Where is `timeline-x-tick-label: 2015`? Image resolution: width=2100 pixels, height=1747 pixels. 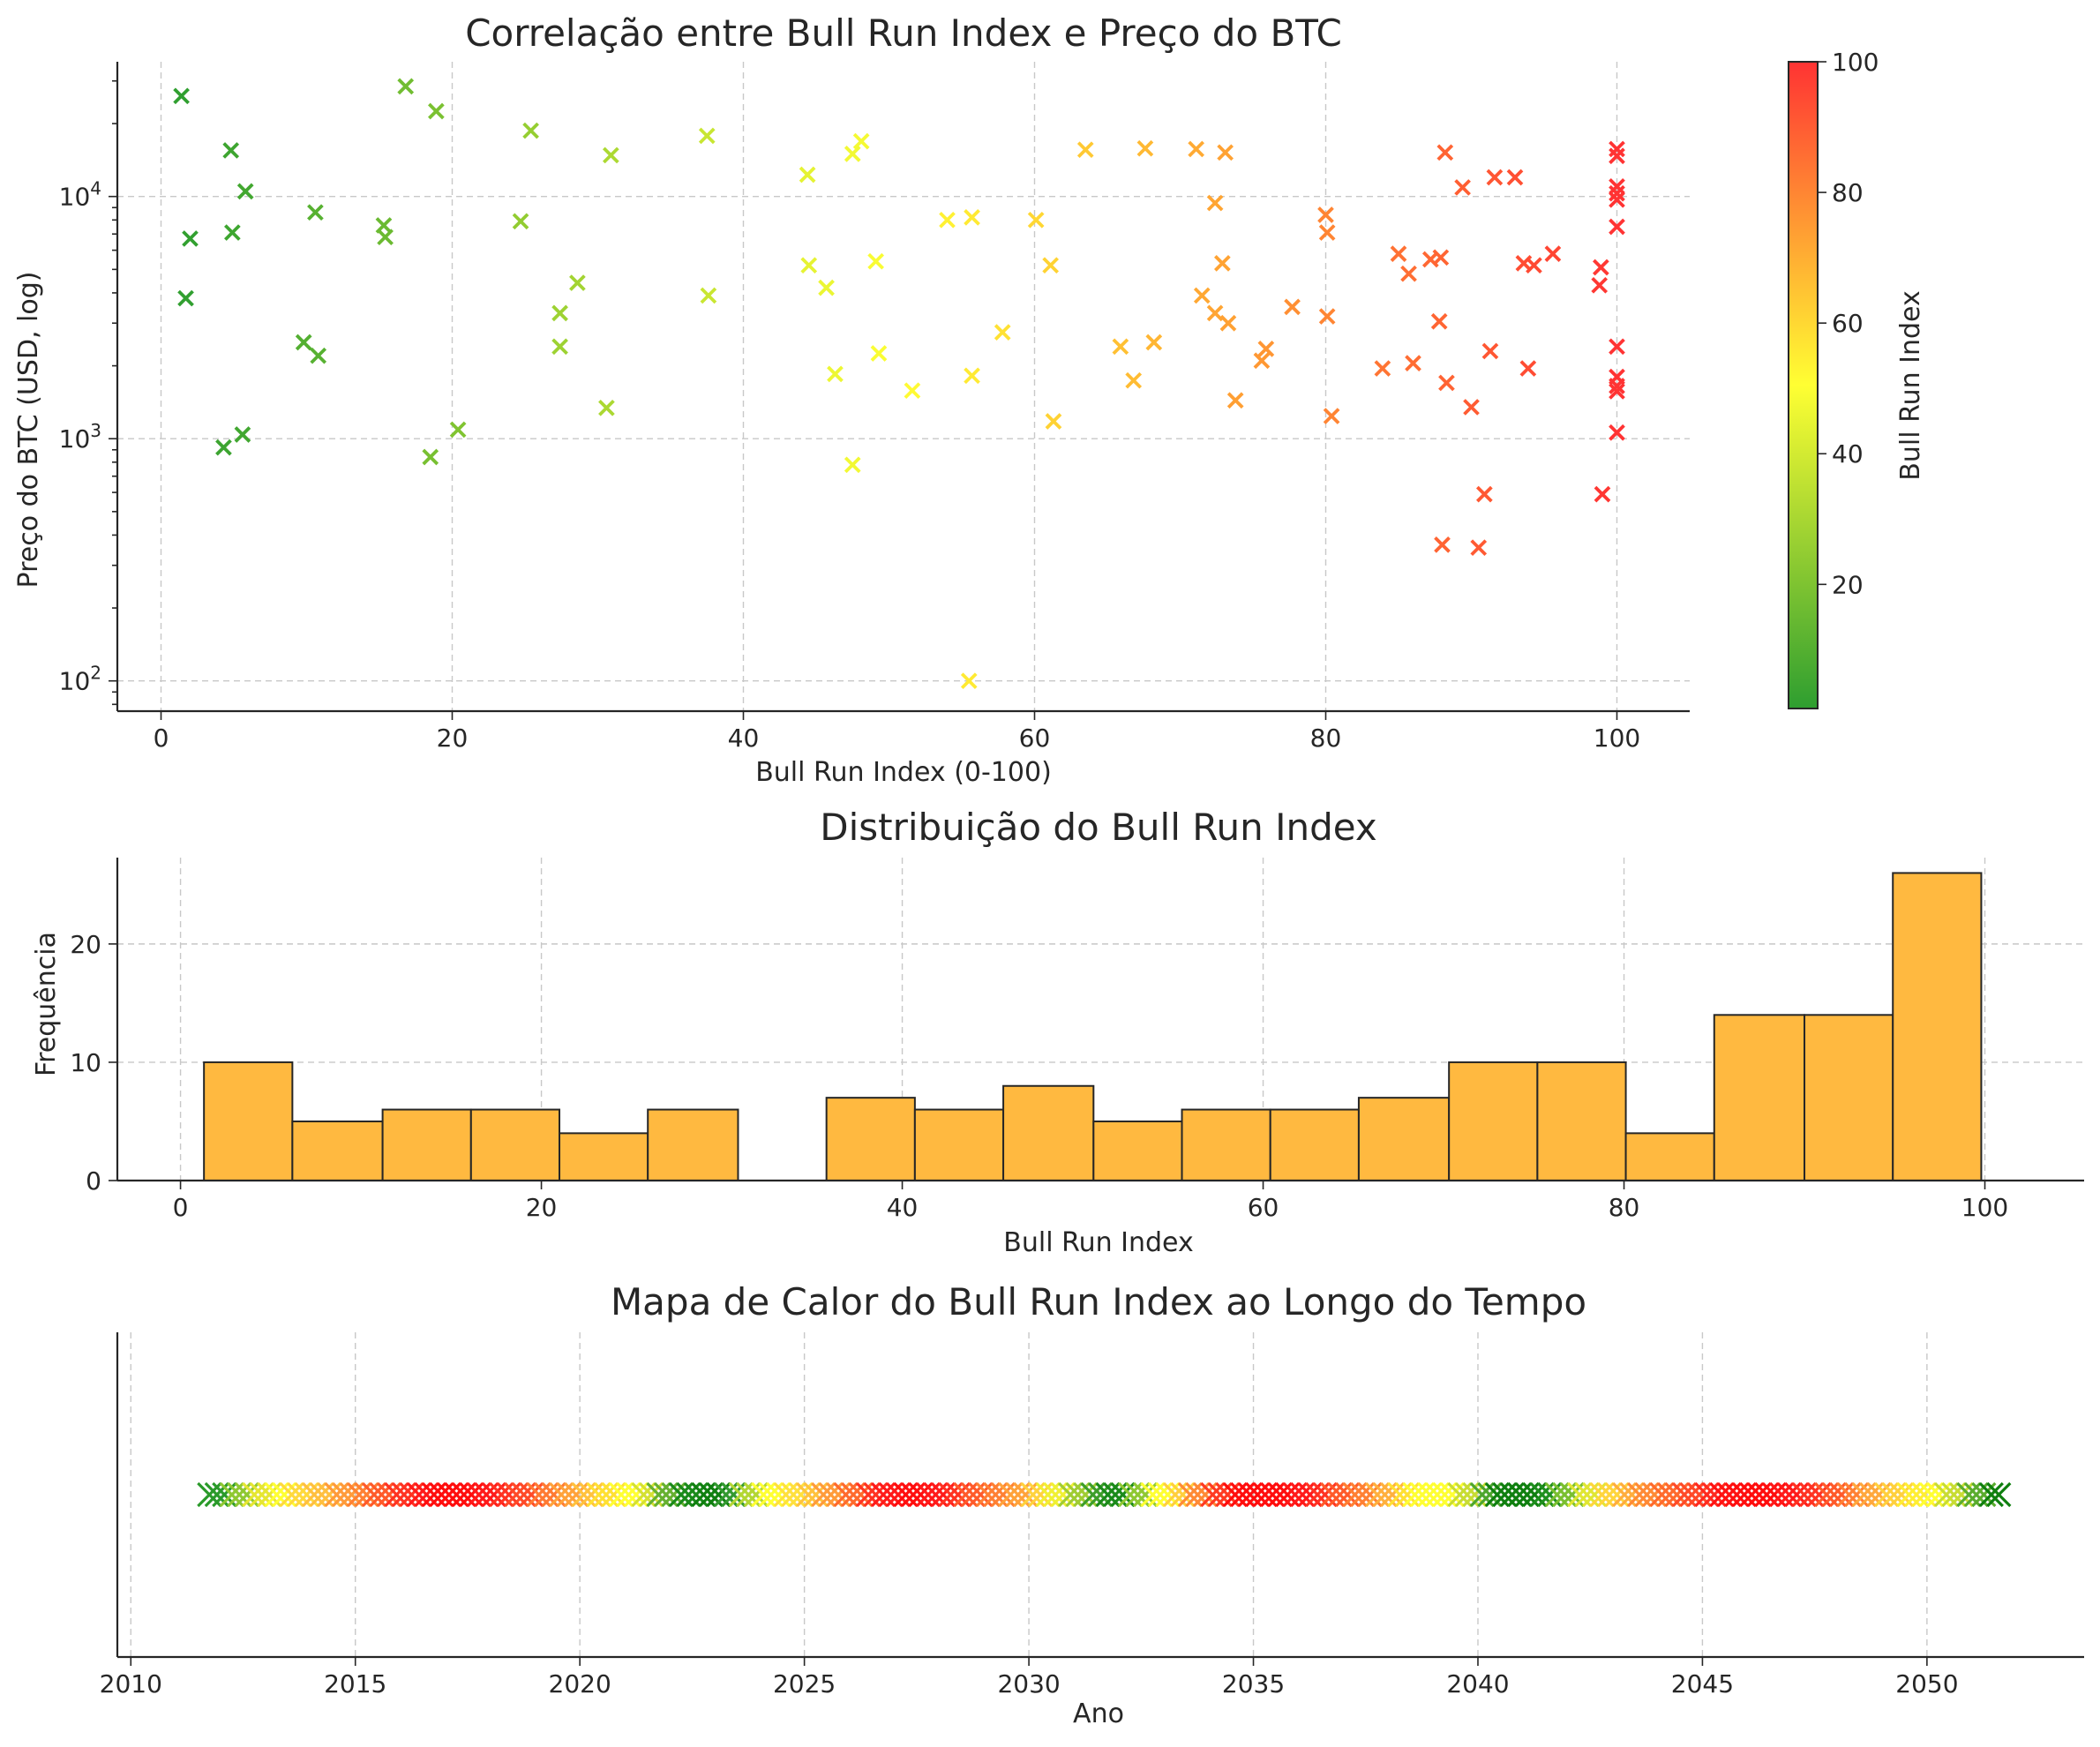 timeline-x-tick-label: 2015 is located at coordinates (355, 1683).